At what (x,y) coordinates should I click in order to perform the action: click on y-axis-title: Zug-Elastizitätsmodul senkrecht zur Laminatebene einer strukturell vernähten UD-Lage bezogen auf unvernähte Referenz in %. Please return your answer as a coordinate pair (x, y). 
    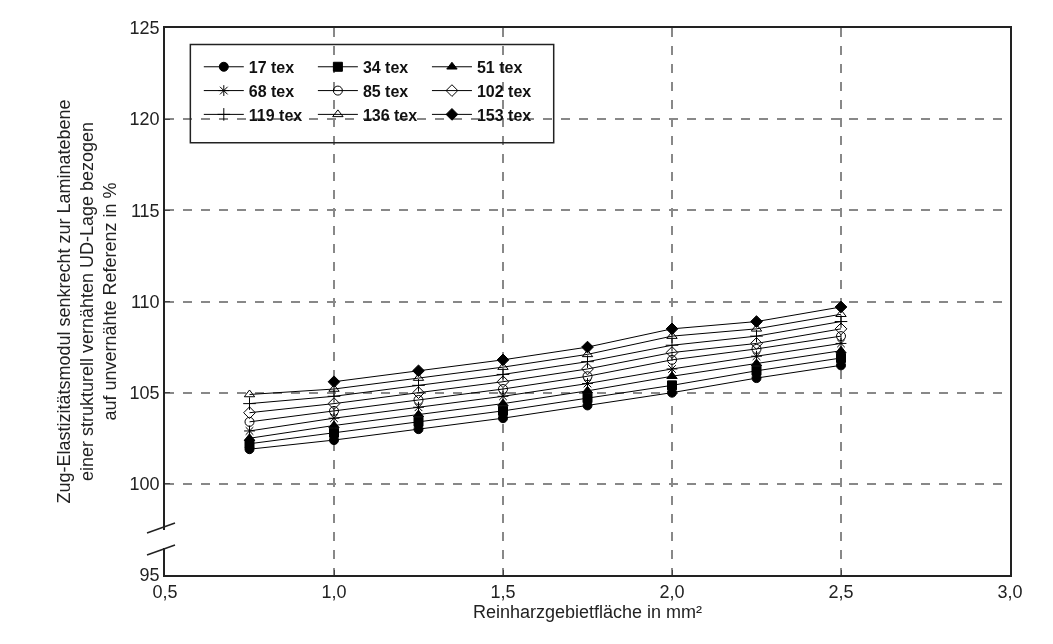
    Looking at the image, I should click on (87, 301).